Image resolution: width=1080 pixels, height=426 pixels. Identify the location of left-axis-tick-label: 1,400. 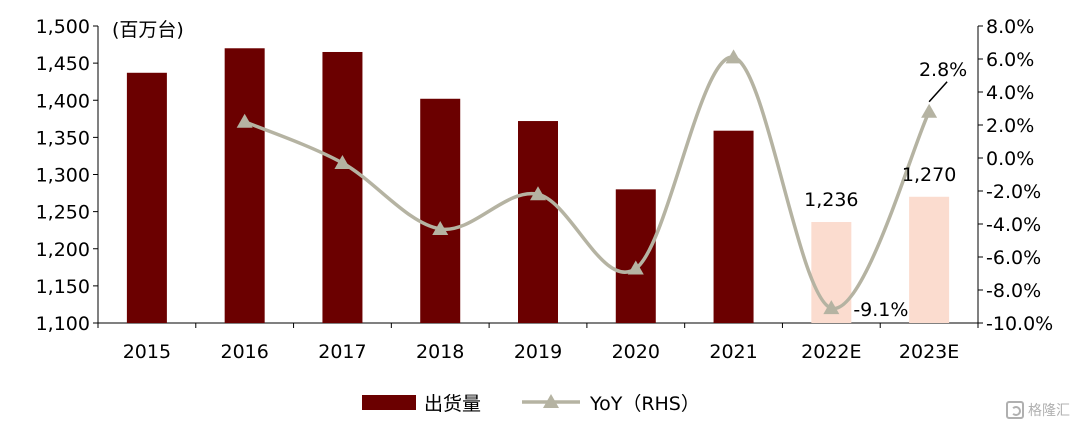
(63, 101).